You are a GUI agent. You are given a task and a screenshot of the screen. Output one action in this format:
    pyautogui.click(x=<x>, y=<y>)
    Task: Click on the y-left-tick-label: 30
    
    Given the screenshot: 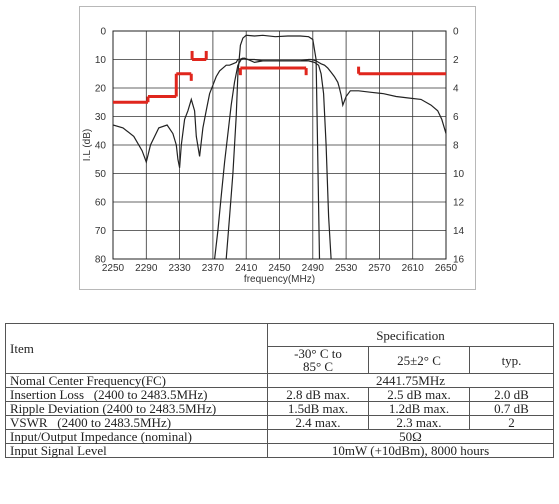 What is the action you would take?
    pyautogui.click(x=101, y=117)
    